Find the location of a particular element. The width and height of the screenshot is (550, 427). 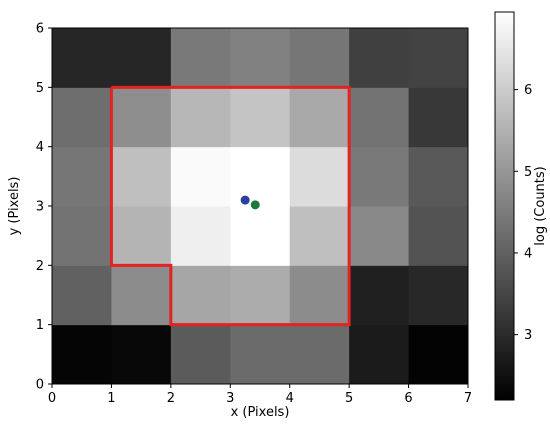

x-tick-label: 3 is located at coordinates (230, 398).